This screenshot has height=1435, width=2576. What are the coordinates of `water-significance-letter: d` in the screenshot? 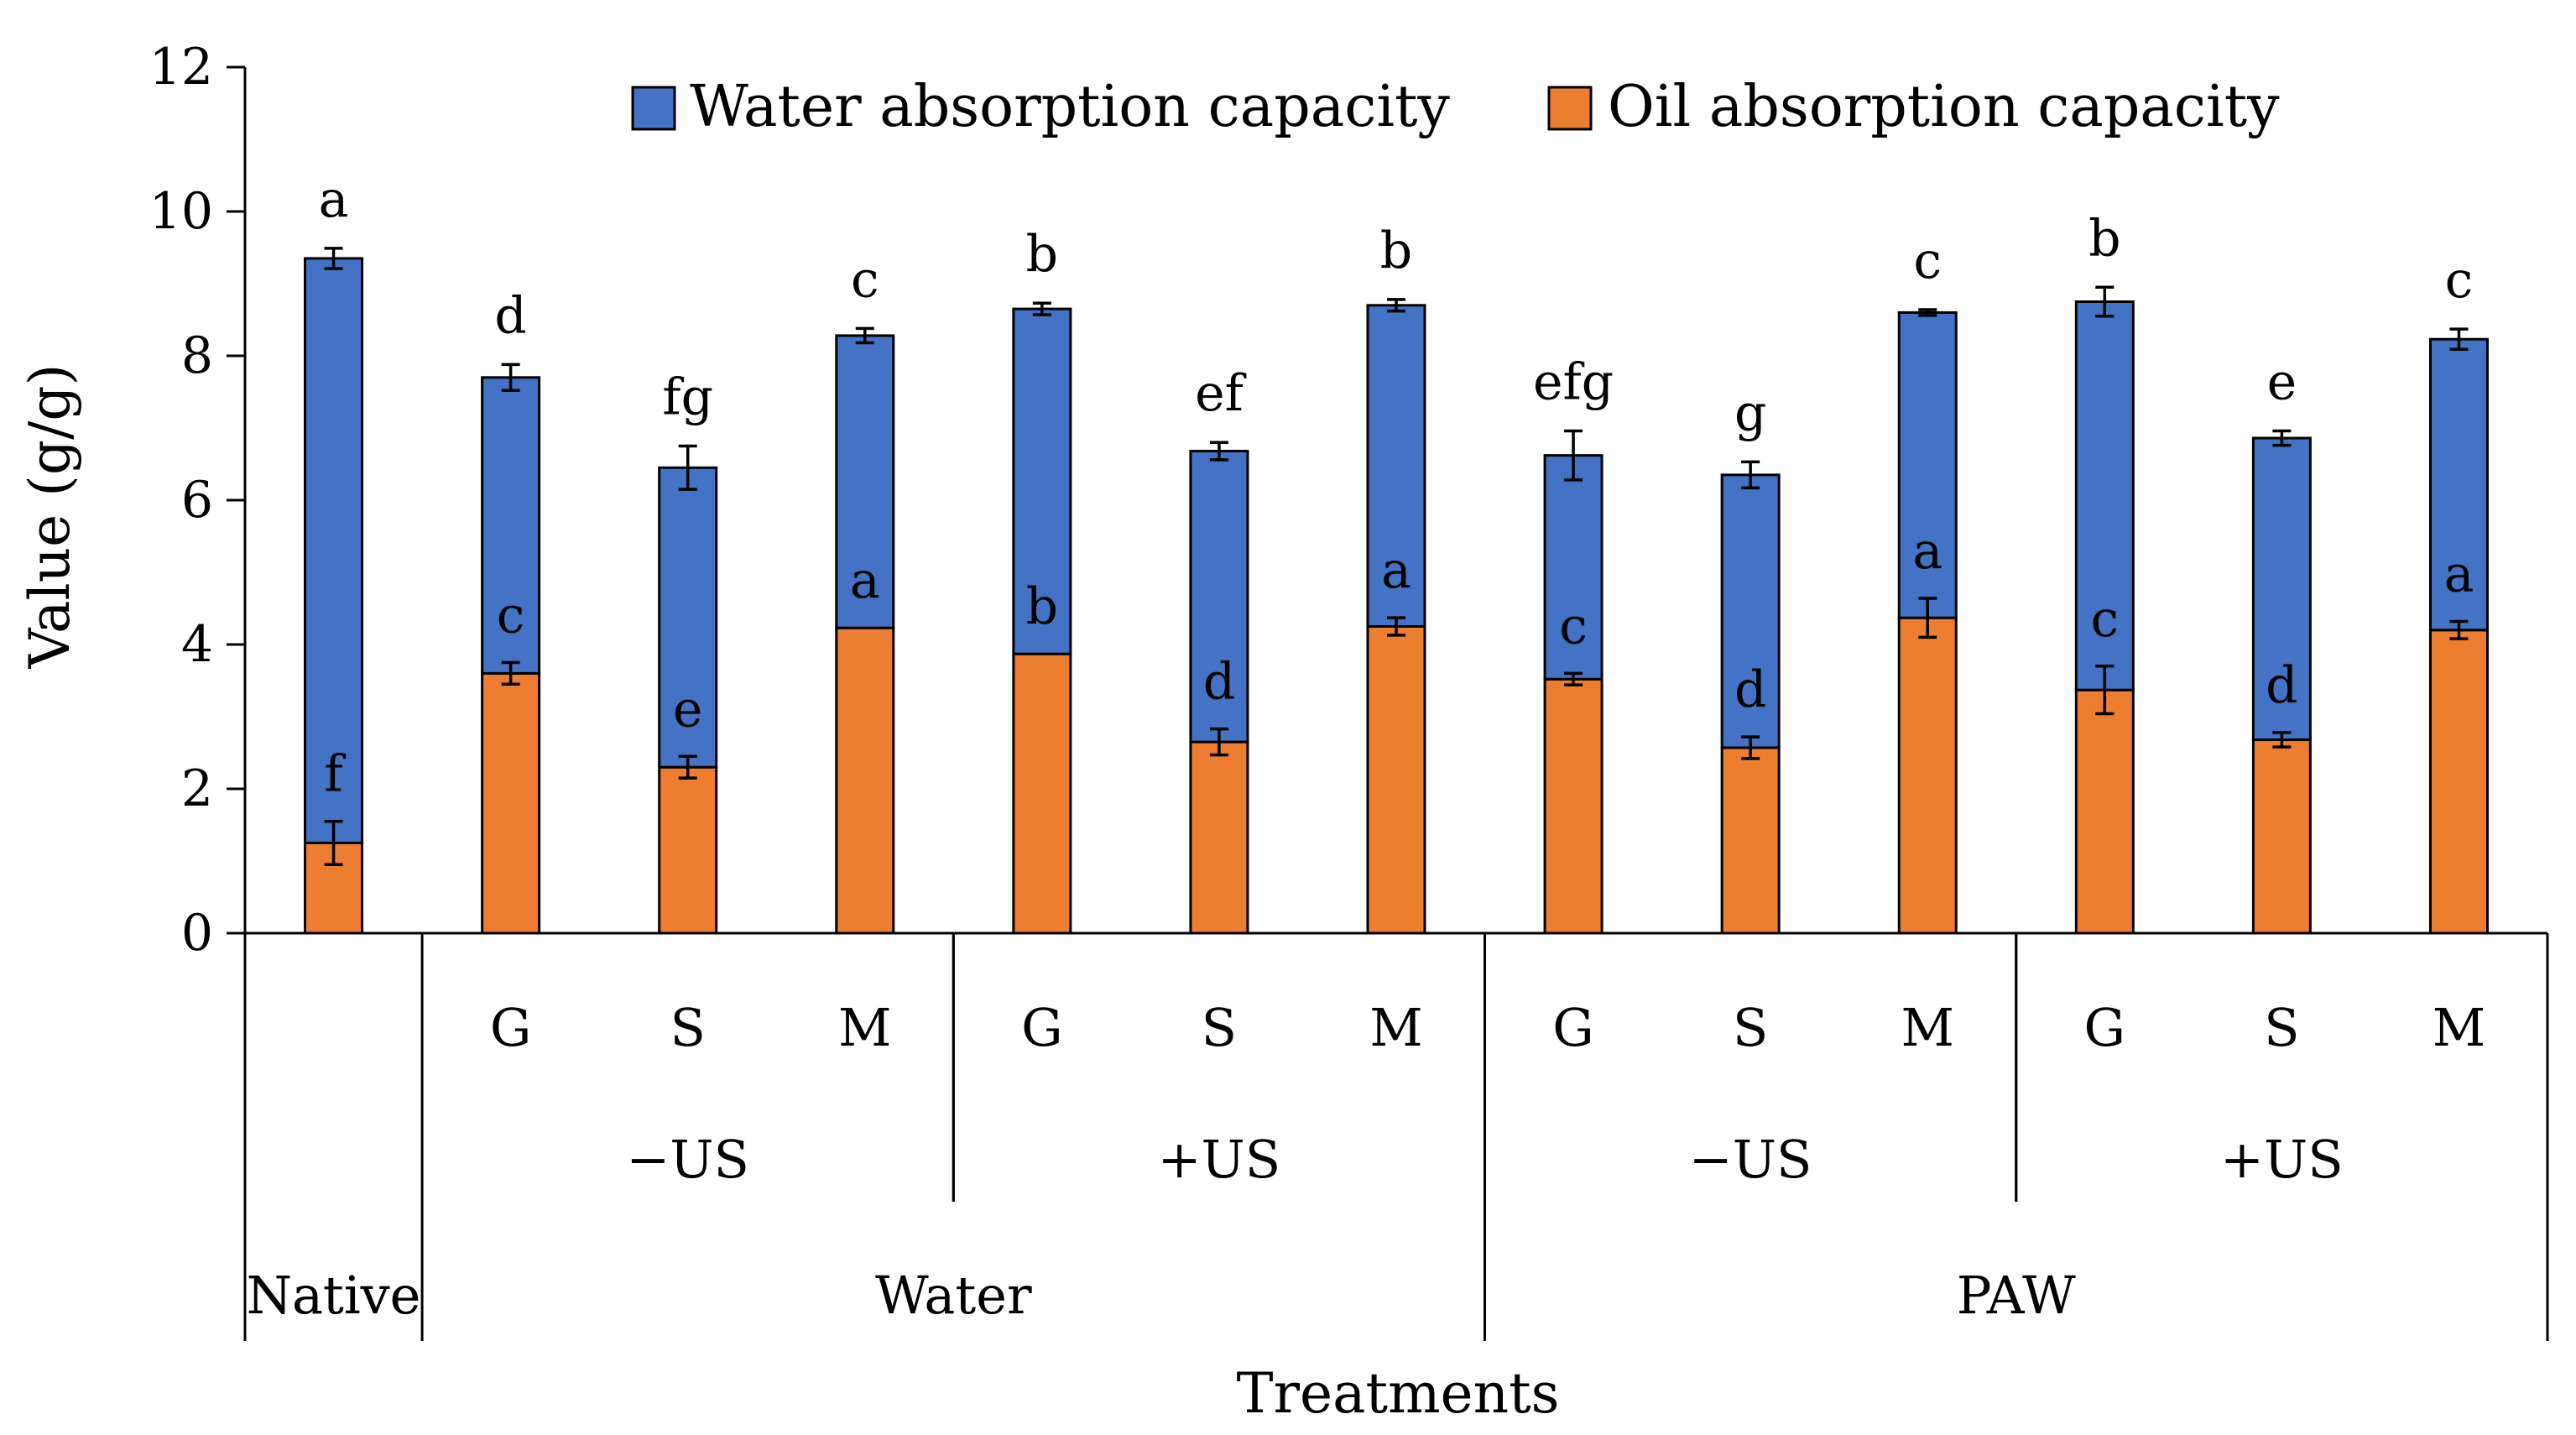 It's located at (510, 315).